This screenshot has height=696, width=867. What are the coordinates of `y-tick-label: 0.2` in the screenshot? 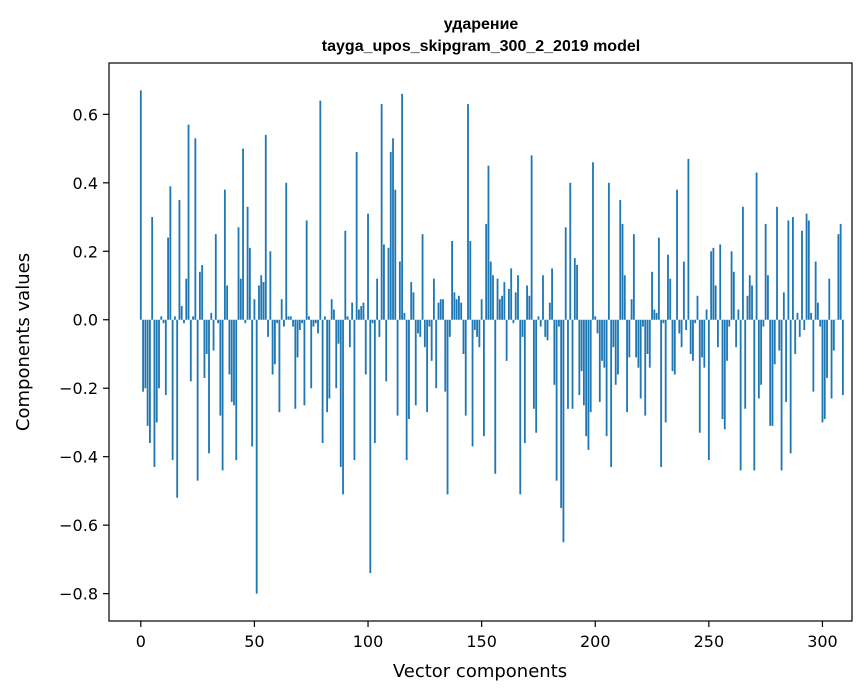 It's located at (85, 251).